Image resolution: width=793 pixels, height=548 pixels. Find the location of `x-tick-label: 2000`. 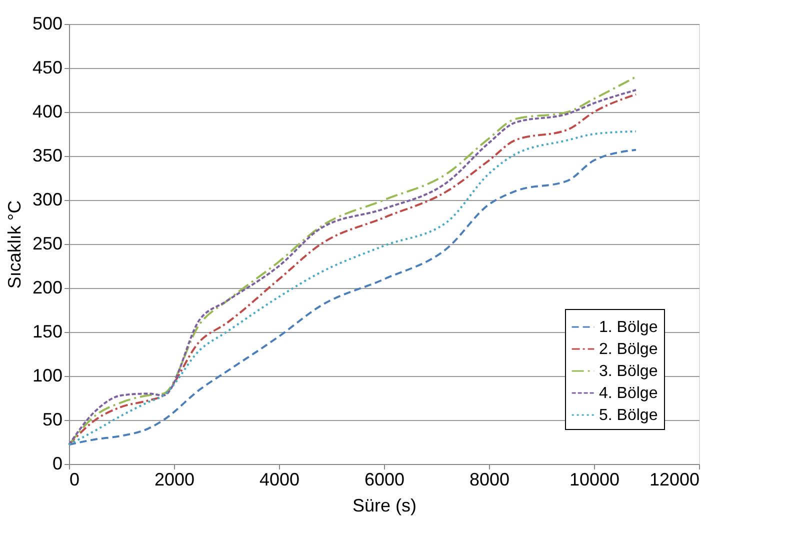

x-tick-label: 2000 is located at coordinates (174, 480).